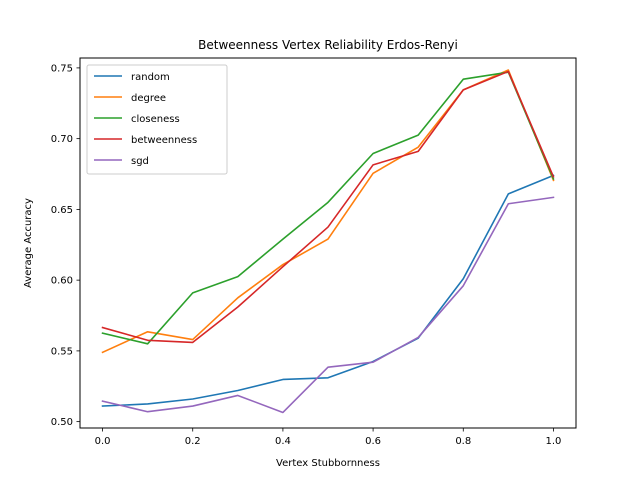  Describe the element at coordinates (193, 441) in the screenshot. I see `x-tick-label: 0.2` at that location.